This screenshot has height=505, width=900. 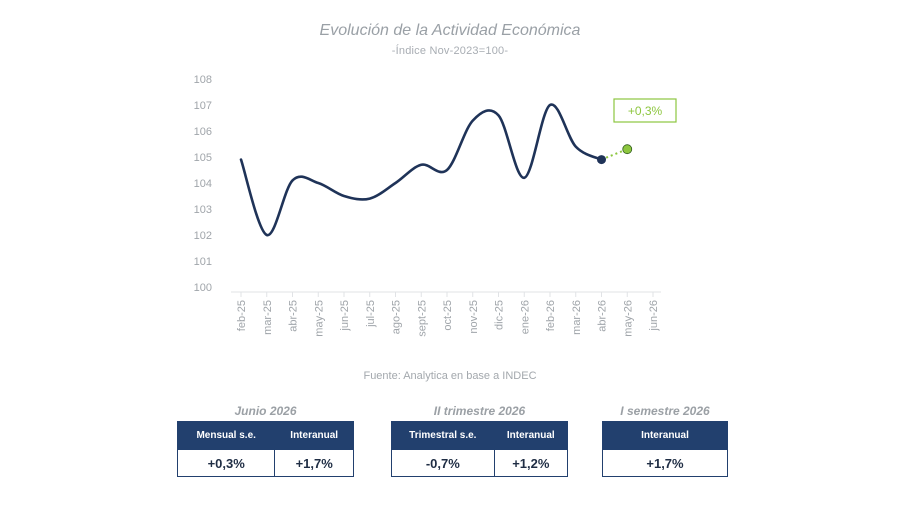 What do you see at coordinates (654, 316) in the screenshot?
I see `x-tick-label: jun-26` at bounding box center [654, 316].